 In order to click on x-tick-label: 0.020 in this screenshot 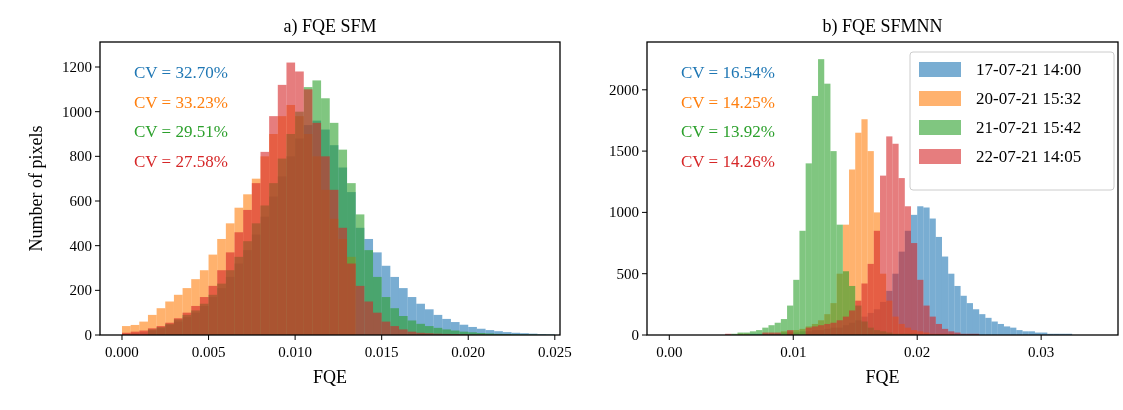, I will do `click(468, 352)`.